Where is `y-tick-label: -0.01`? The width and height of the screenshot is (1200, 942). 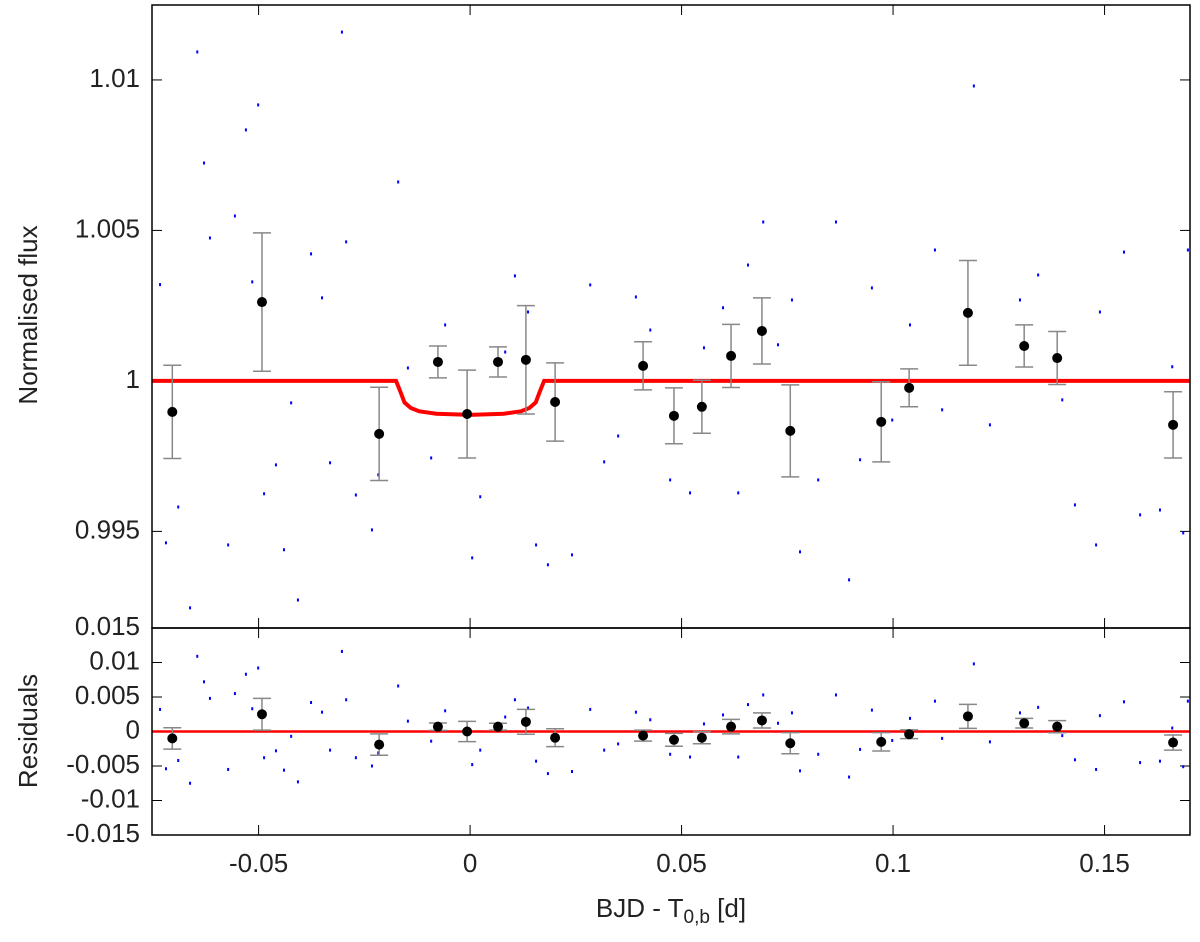
y-tick-label: -0.01 is located at coordinates (110, 798).